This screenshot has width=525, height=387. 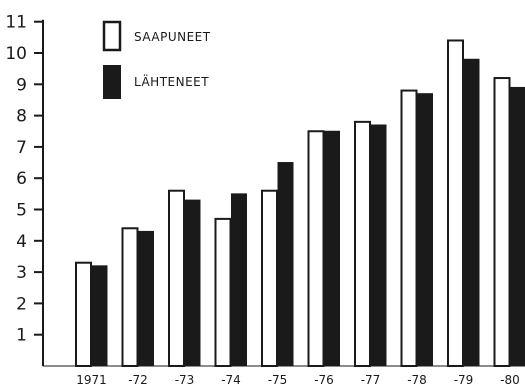 I want to click on x-tick-label: -79, so click(x=464, y=380).